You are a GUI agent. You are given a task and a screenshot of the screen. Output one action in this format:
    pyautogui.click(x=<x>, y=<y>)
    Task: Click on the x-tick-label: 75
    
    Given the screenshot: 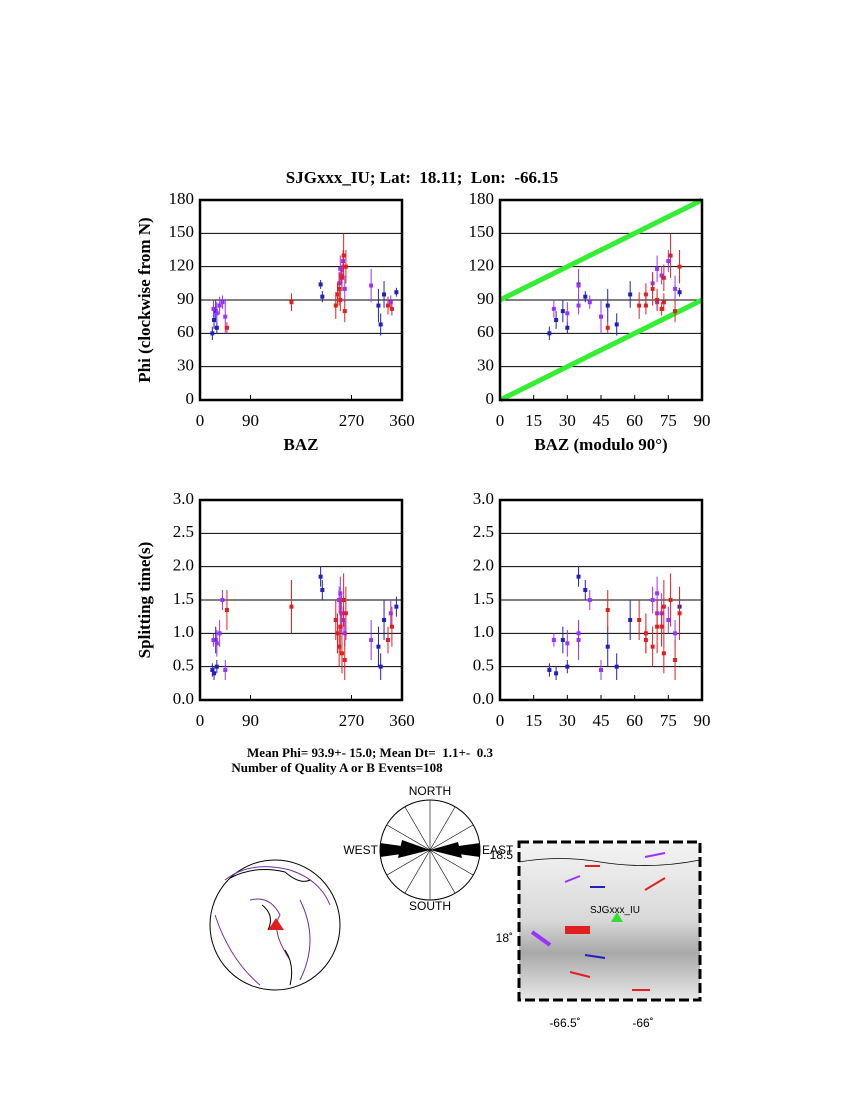 What is the action you would take?
    pyautogui.click(x=668, y=720)
    